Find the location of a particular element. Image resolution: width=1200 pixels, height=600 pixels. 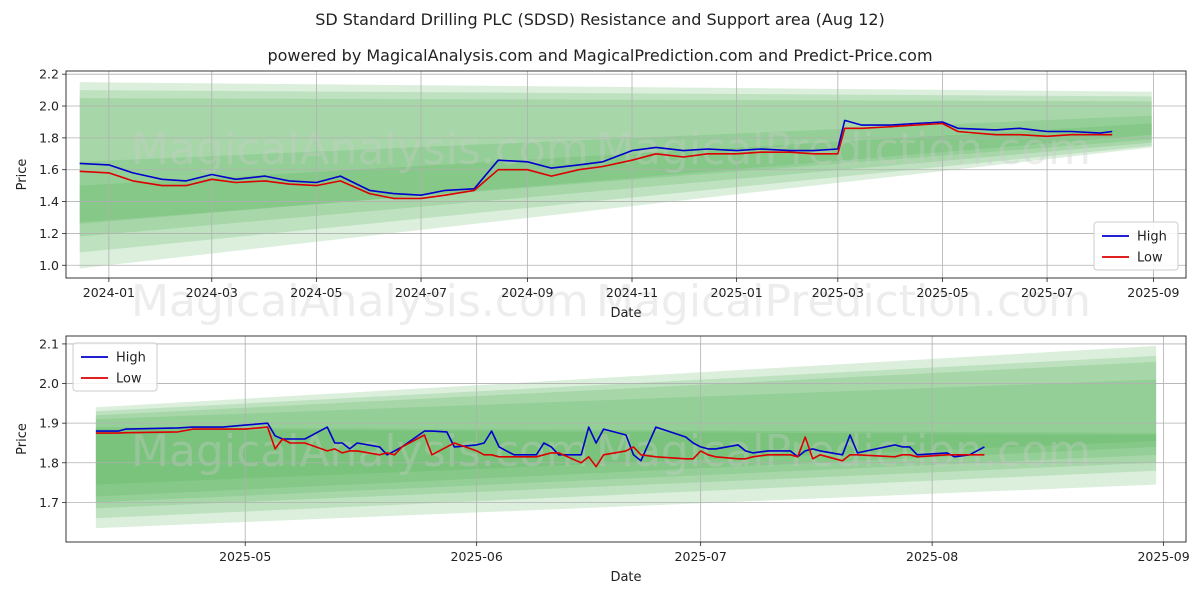

x-tick-label: 2024-09 is located at coordinates (527, 292).